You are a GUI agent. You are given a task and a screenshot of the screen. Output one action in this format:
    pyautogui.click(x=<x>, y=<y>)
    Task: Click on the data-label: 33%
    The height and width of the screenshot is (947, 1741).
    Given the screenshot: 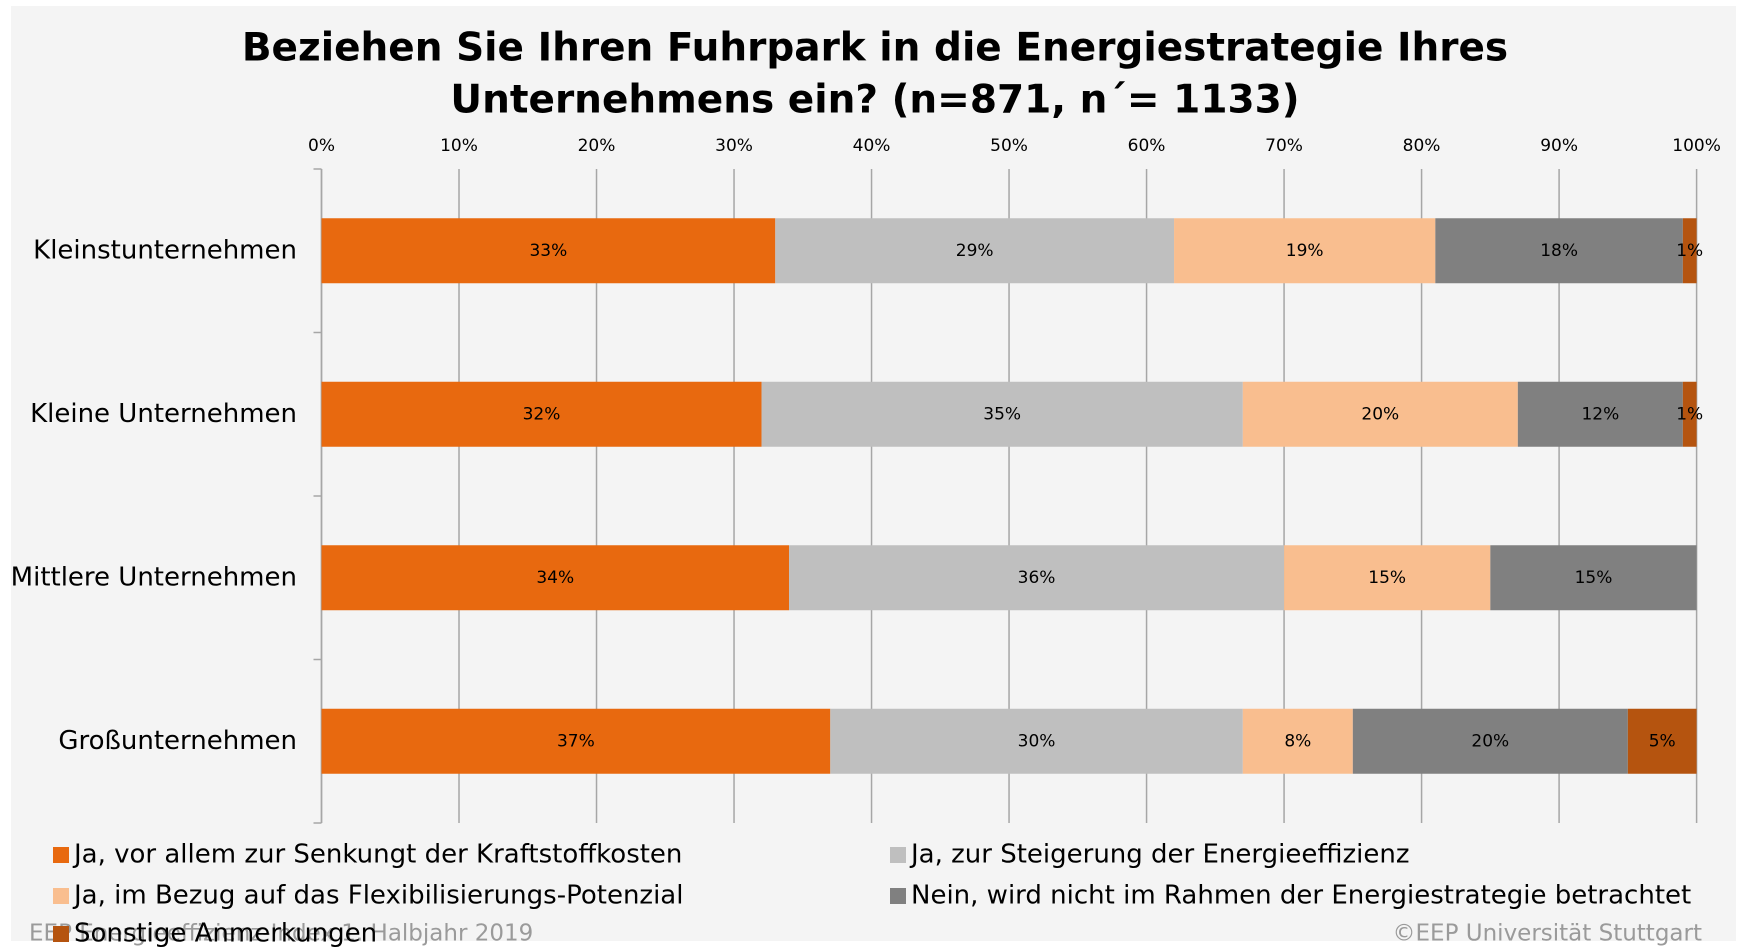 What is the action you would take?
    pyautogui.click(x=548, y=251)
    